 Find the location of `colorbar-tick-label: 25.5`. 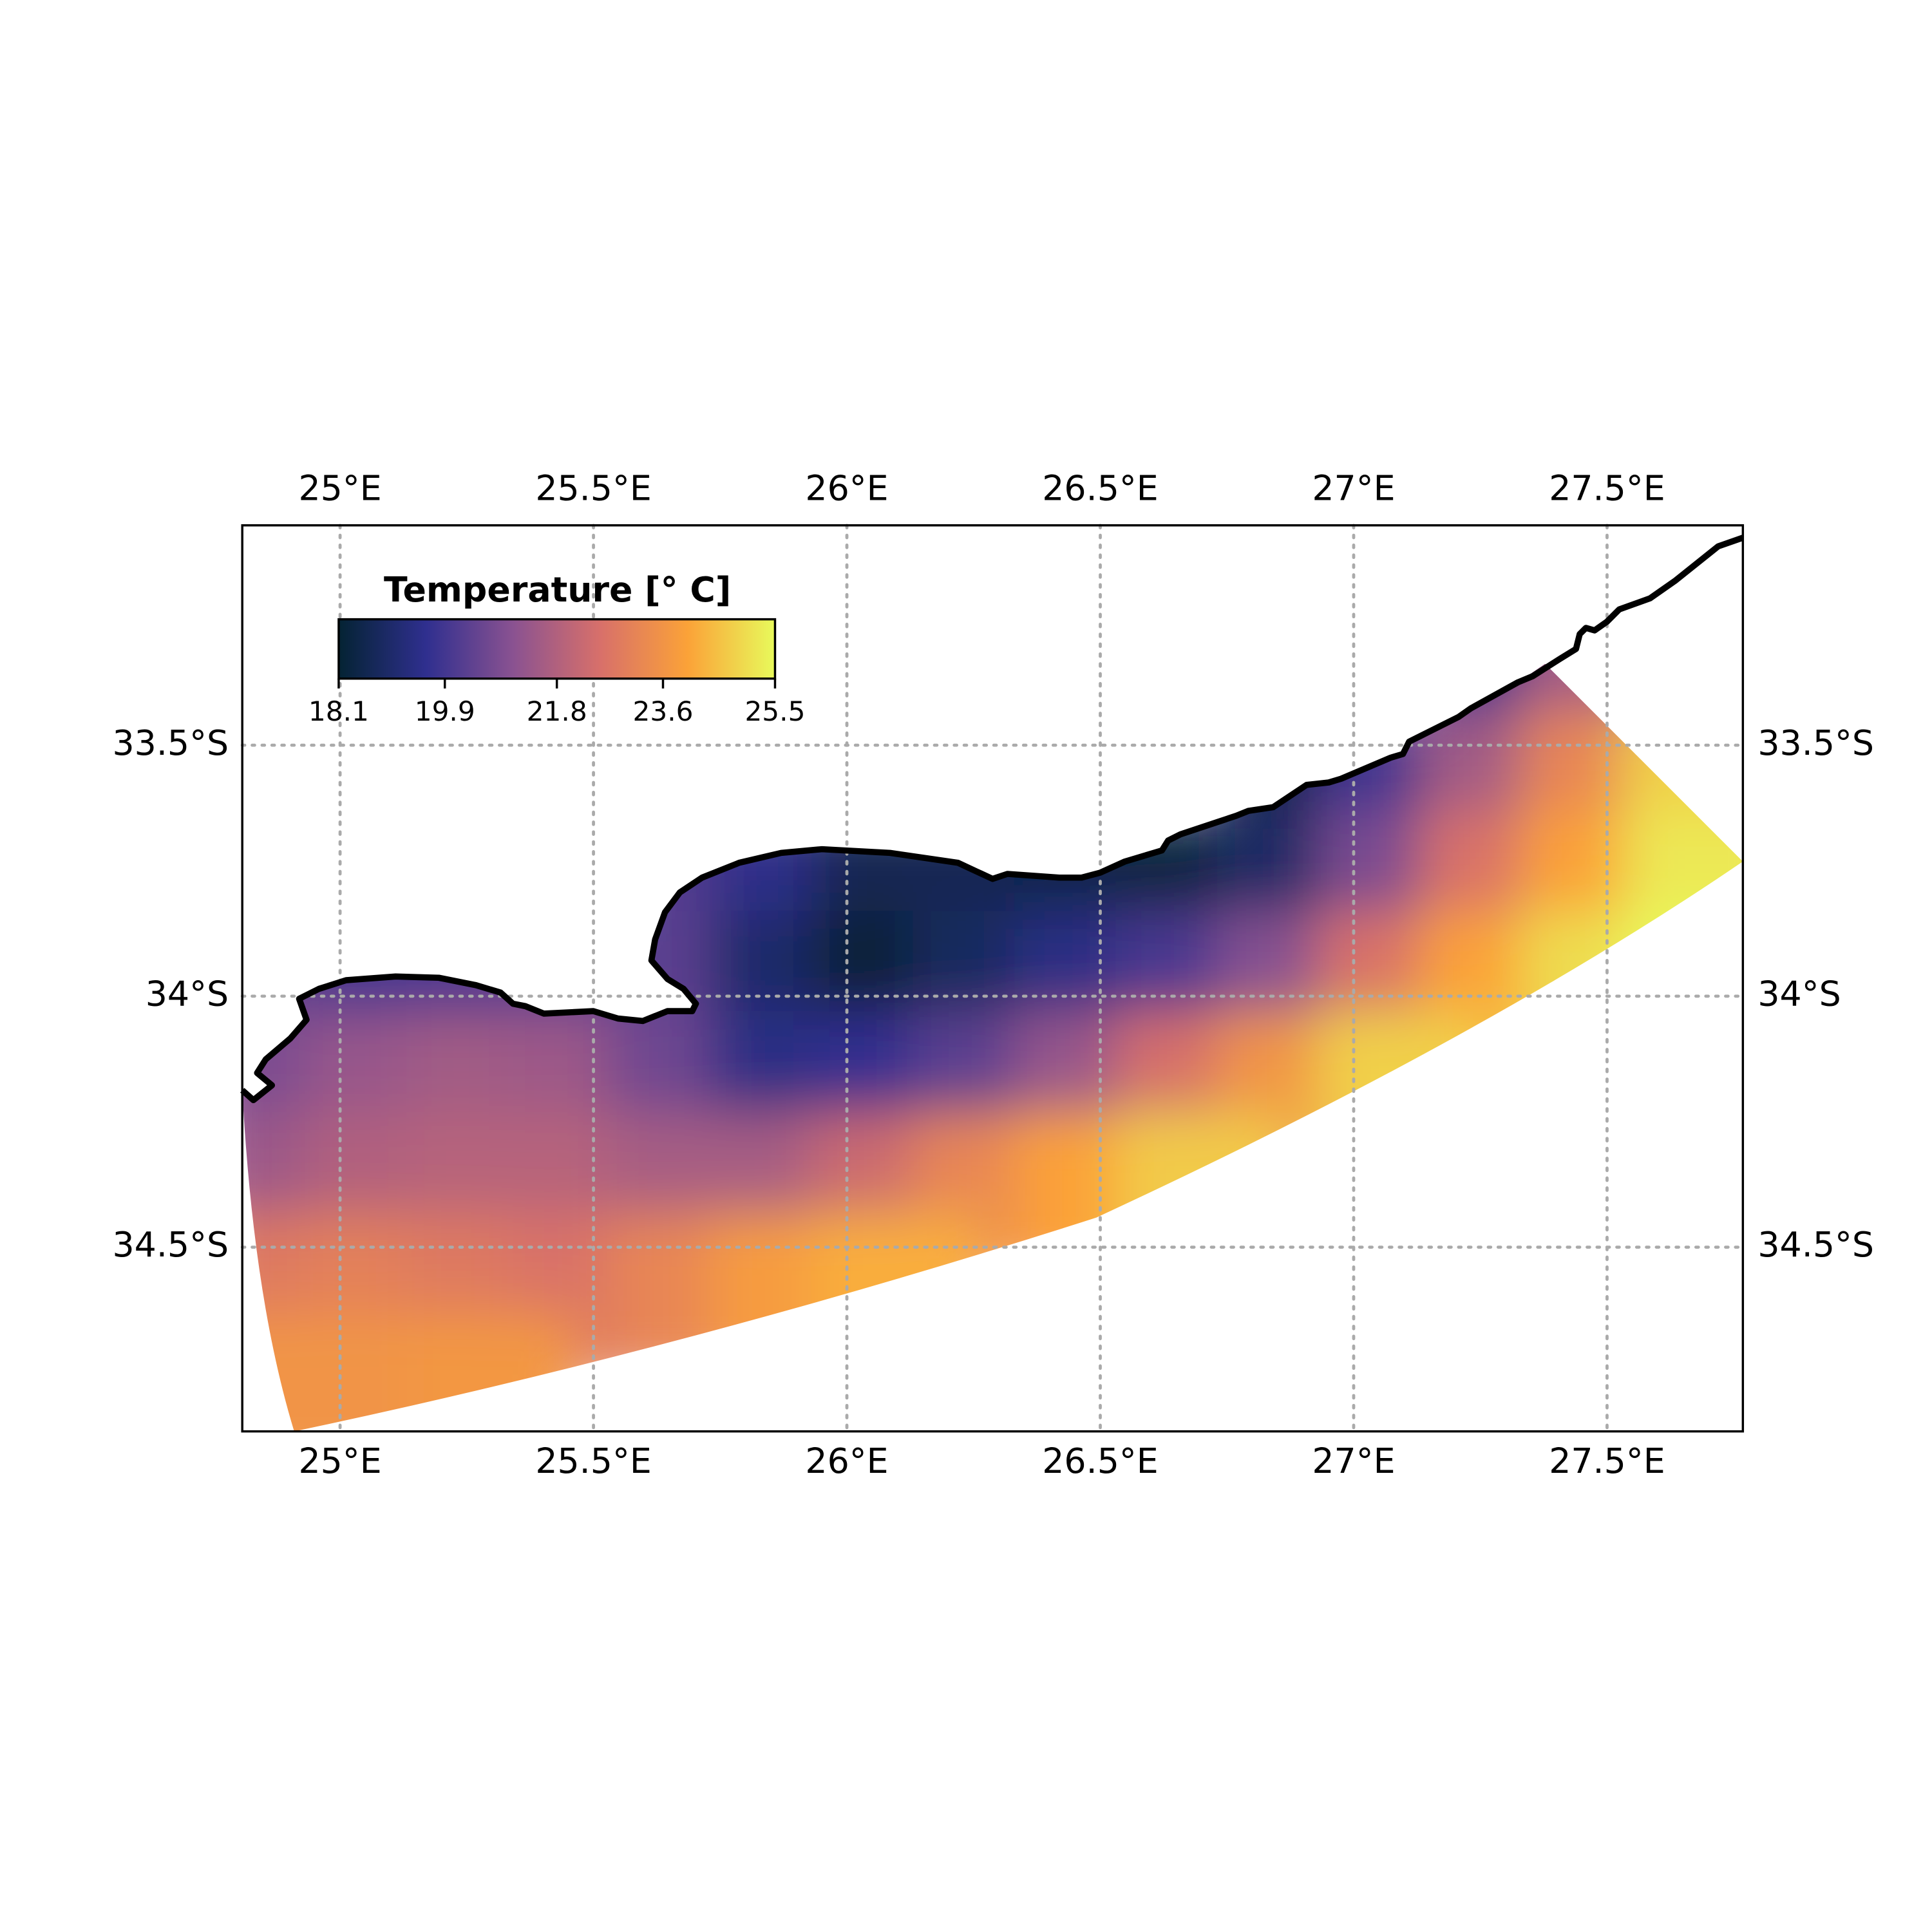

colorbar-tick-label: 25.5 is located at coordinates (775, 712).